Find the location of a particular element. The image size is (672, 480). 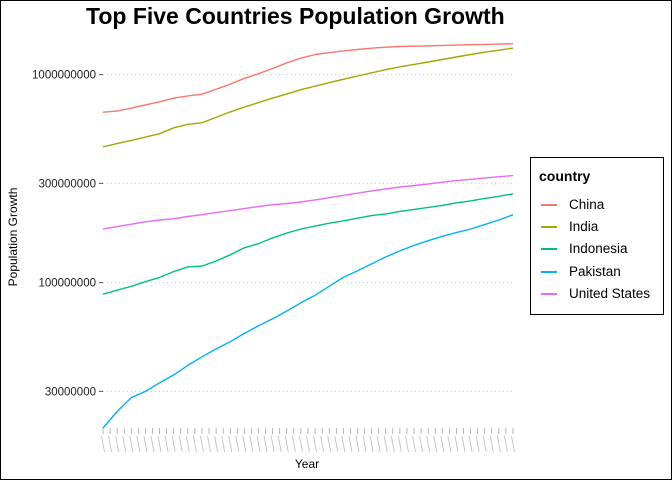

series-line-india is located at coordinates (308, 97).